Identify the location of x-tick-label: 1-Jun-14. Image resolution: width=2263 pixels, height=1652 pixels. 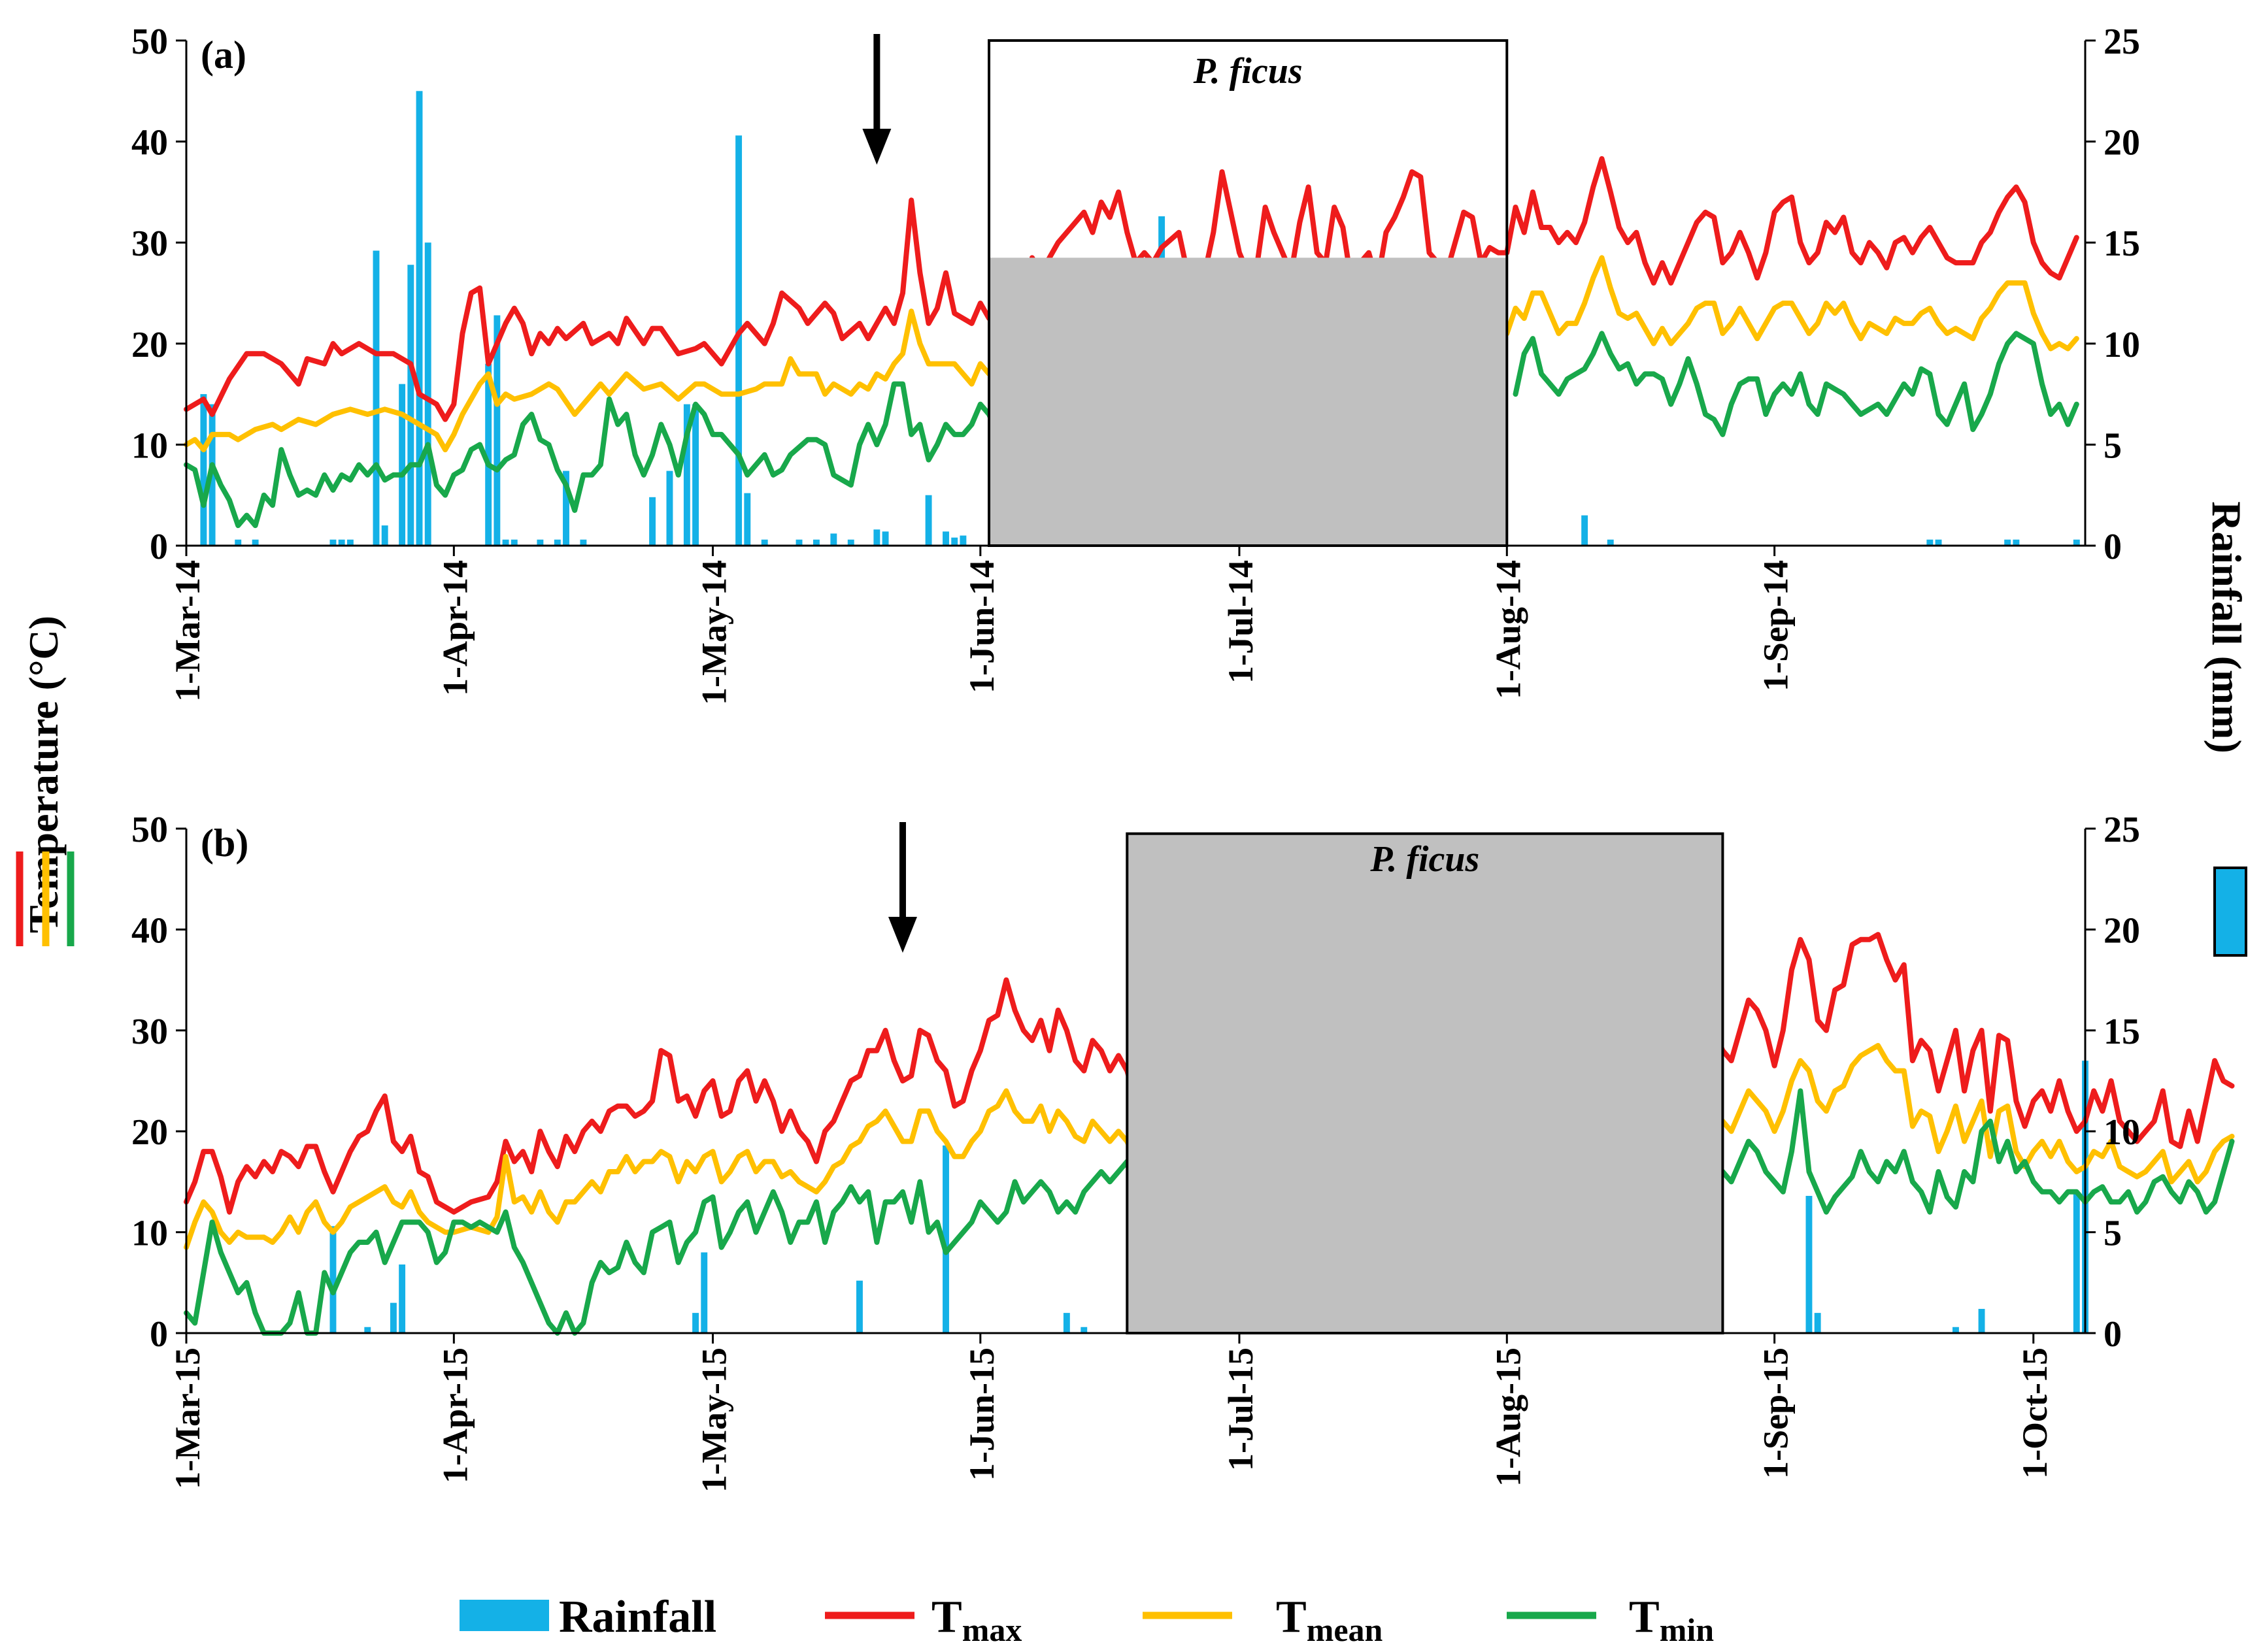
(981, 626).